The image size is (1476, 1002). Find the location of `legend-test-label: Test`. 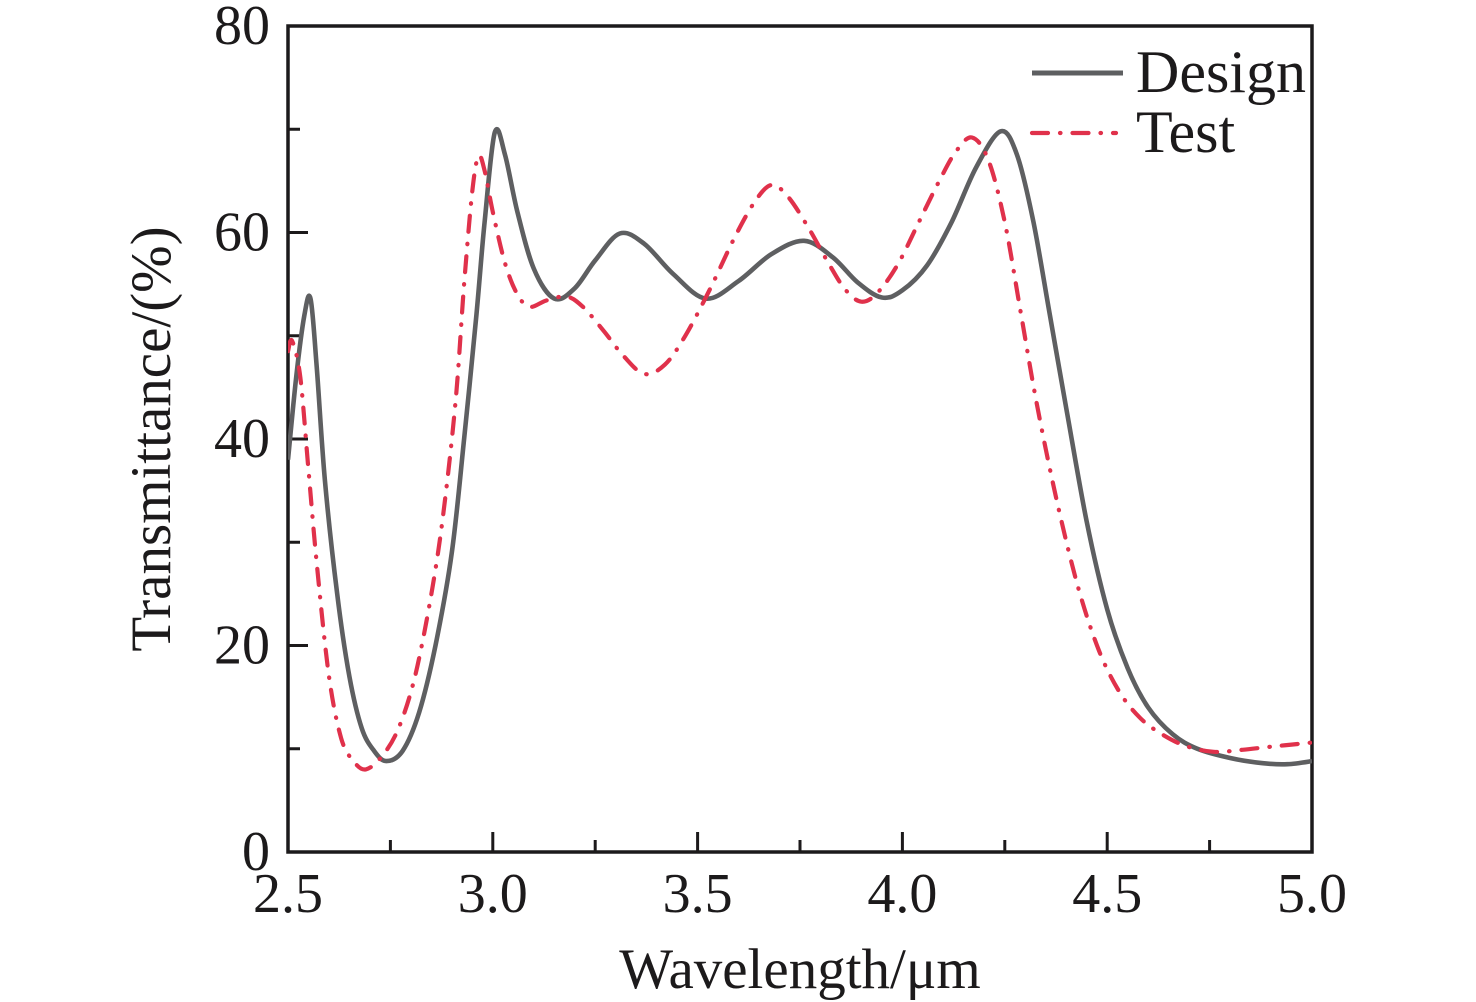

legend-test-label: Test is located at coordinates (1185, 132).